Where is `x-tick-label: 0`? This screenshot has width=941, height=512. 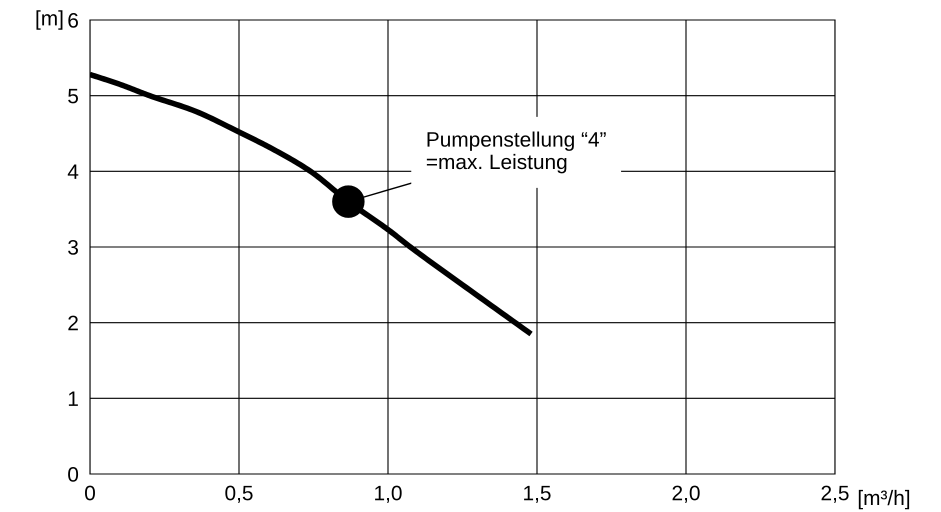
x-tick-label: 0 is located at coordinates (90, 493).